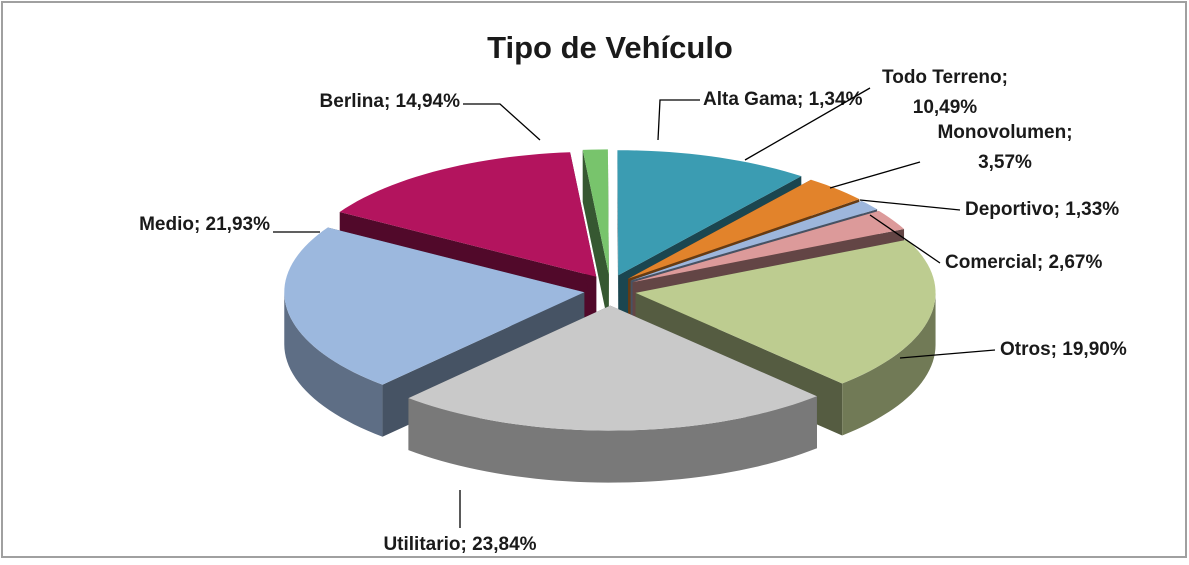 This screenshot has height=565, width=1189. Describe the element at coordinates (610, 47) in the screenshot. I see `chart-title: Tipo de Vehículo` at that location.